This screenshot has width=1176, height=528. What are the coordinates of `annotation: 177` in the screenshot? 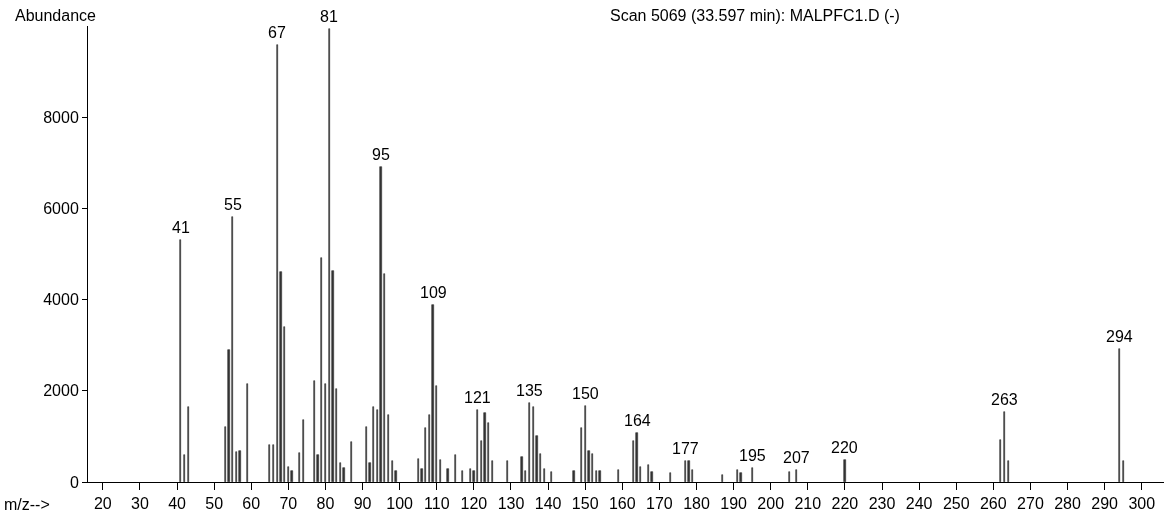 It's located at (685, 448).